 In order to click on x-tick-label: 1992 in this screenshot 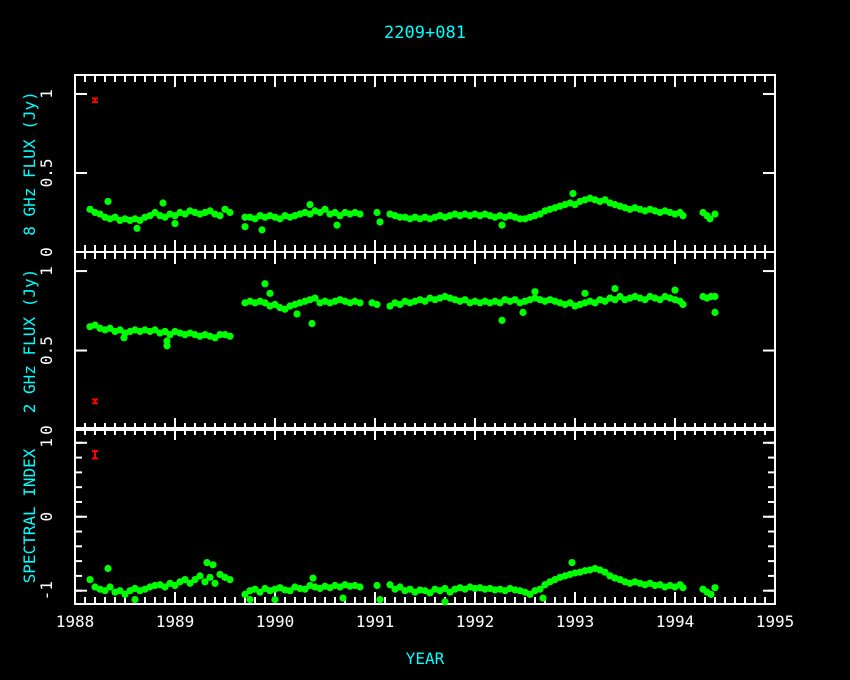, I will do `click(475, 621)`.